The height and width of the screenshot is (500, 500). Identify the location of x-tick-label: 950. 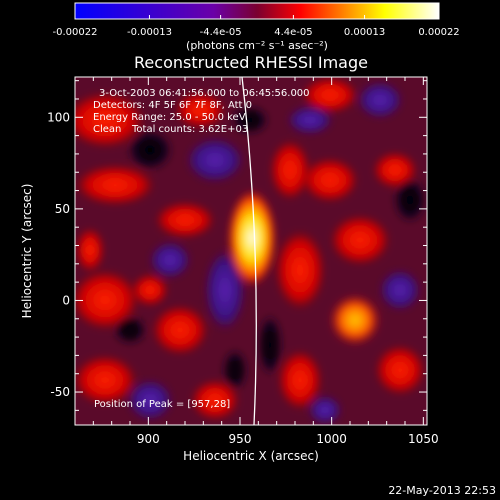
(240, 439).